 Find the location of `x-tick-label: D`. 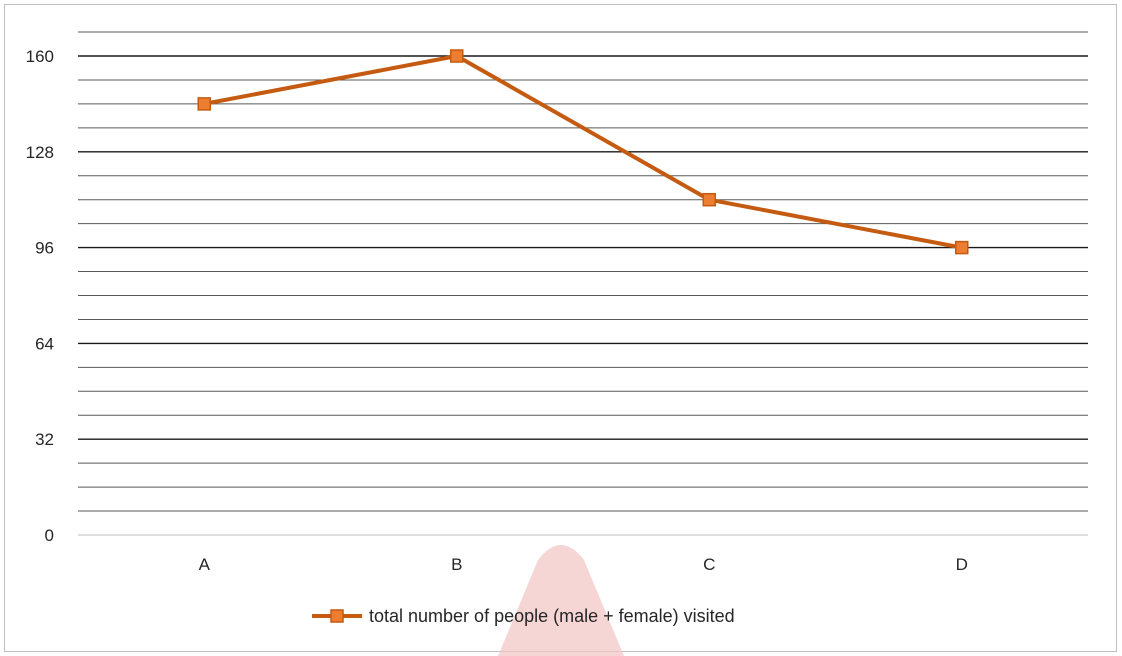

x-tick-label: D is located at coordinates (962, 564).